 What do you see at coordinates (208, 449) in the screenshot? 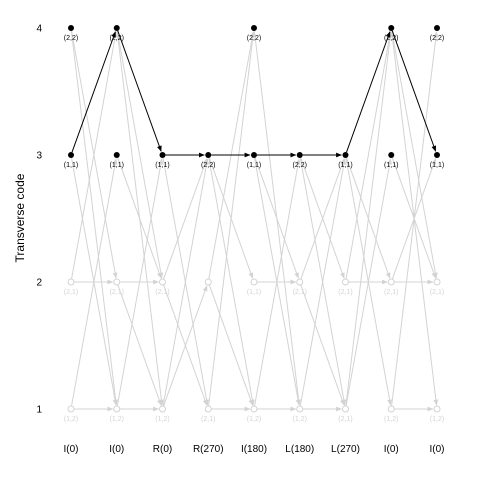
I see `x-tick-label: R(270)` at bounding box center [208, 449].